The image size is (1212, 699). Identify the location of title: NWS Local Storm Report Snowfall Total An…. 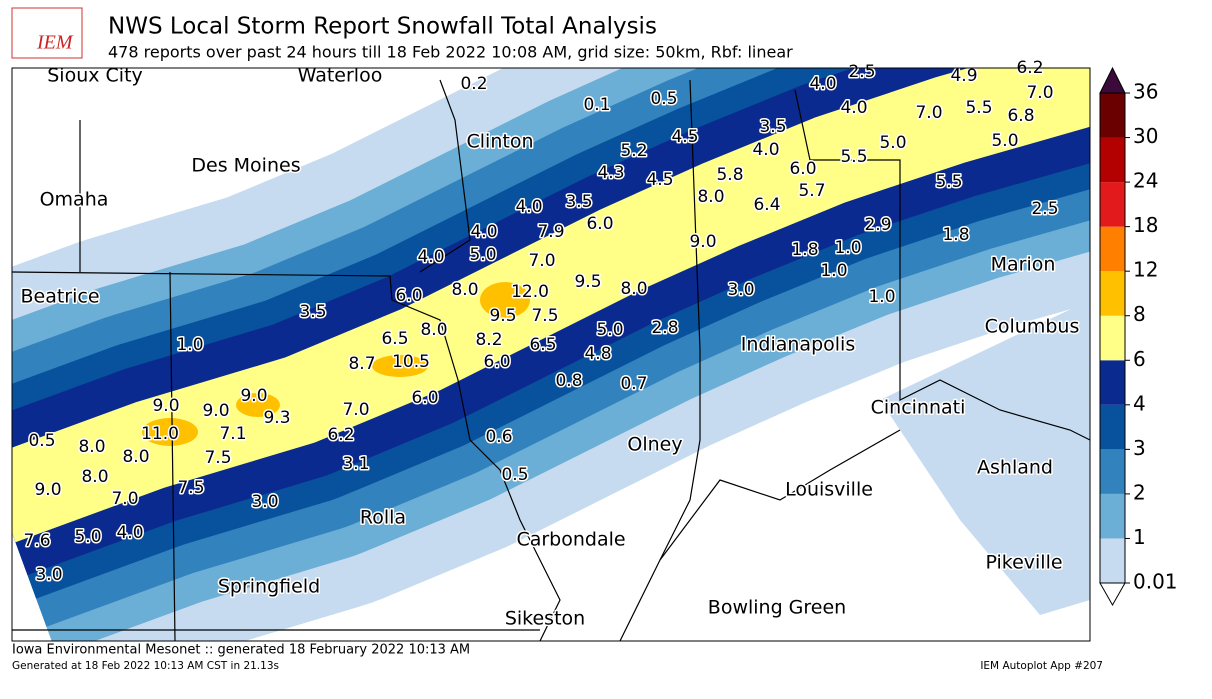
(382, 27).